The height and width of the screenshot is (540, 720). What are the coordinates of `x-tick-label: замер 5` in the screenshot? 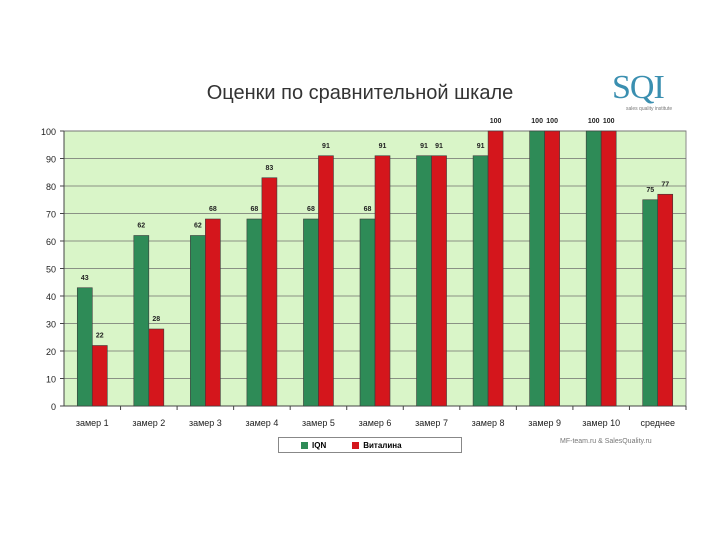 It's located at (318, 423).